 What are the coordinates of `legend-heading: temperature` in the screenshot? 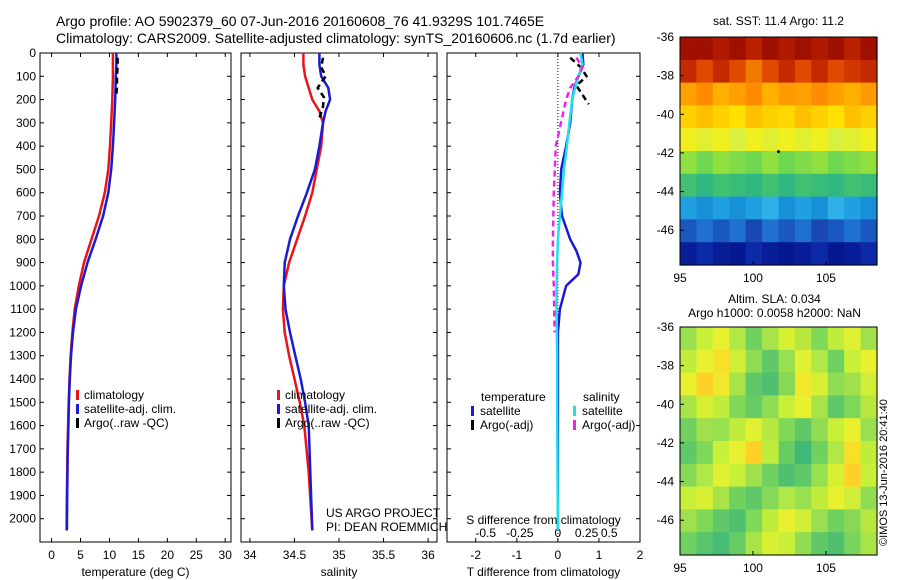 It's located at (513, 397).